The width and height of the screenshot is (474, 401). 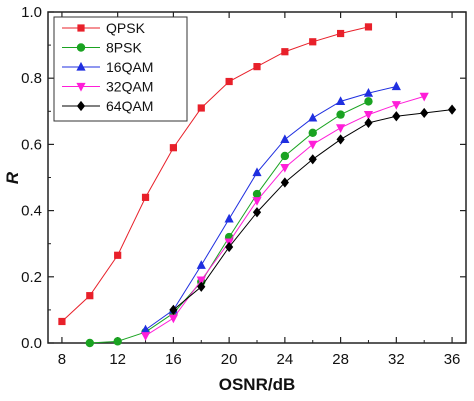 I want to click on legend-item: QPSK, so click(x=104, y=28).